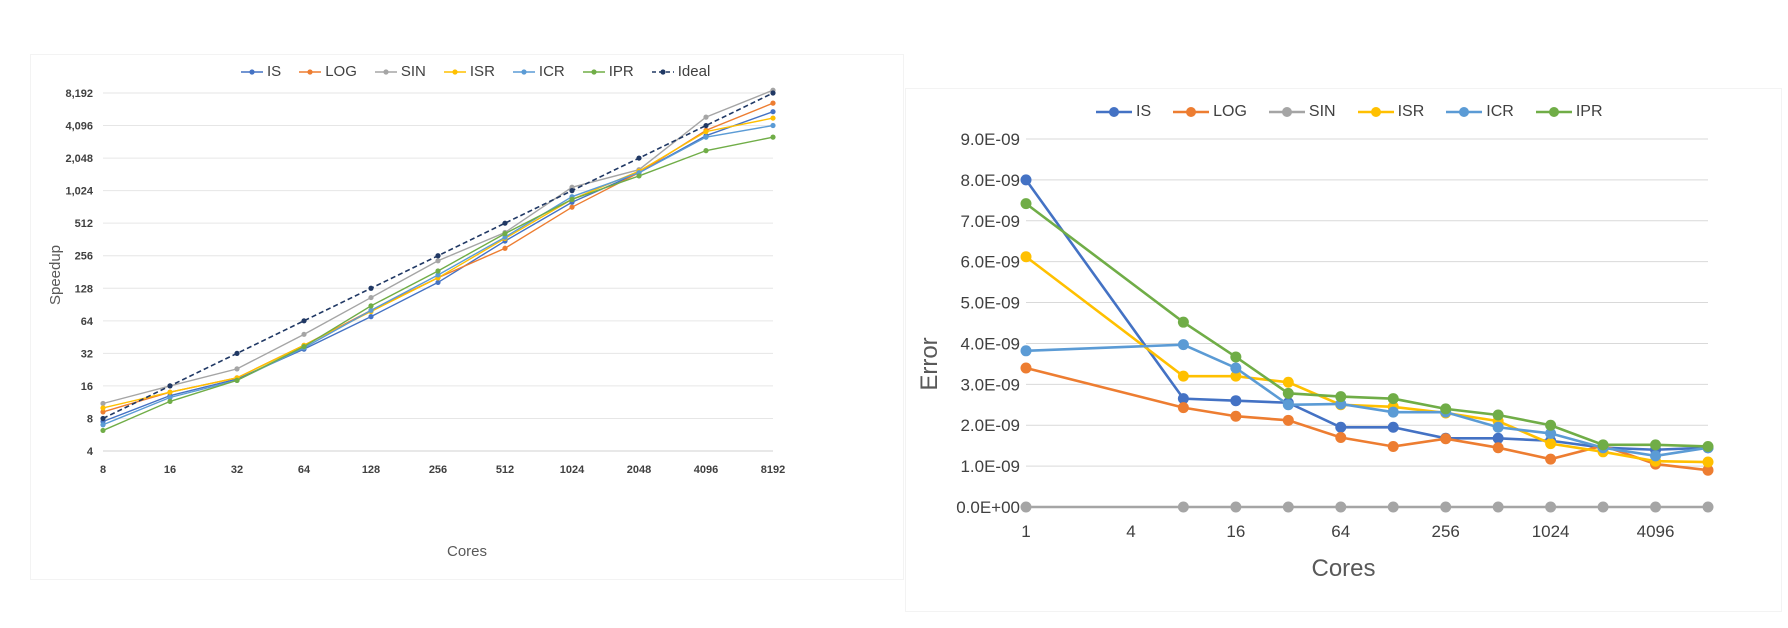 The height and width of the screenshot is (628, 1788). I want to click on speedup-x-axis-title: Cores, so click(466, 551).